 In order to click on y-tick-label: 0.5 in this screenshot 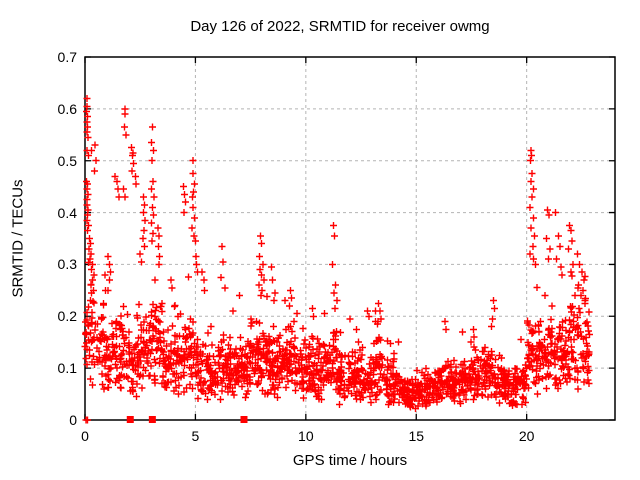, I will do `click(67, 160)`.